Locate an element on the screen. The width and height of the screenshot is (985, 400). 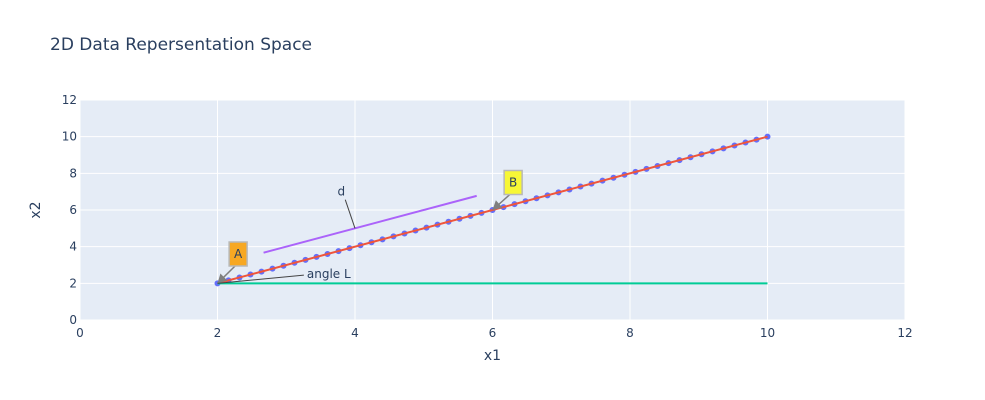
x-tick-label: 10 is located at coordinates (767, 333).